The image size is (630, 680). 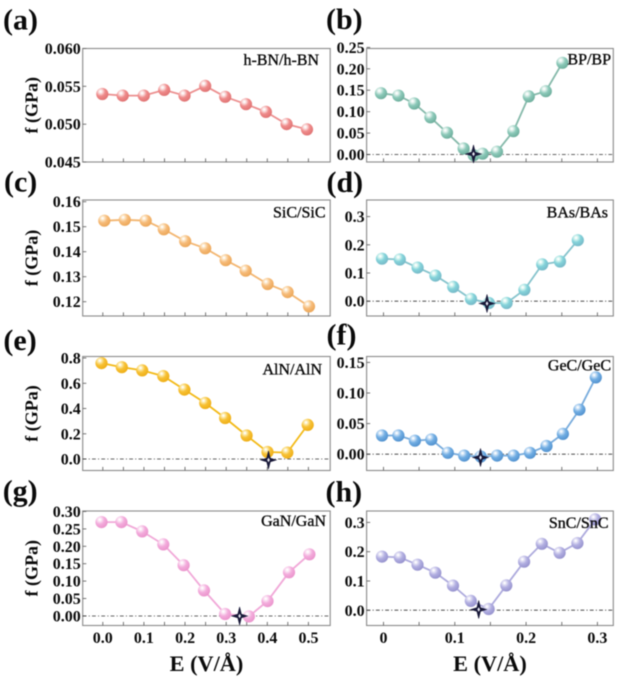 What do you see at coordinates (309, 638) in the screenshot?
I see `svg-text: 0.5` at bounding box center [309, 638].